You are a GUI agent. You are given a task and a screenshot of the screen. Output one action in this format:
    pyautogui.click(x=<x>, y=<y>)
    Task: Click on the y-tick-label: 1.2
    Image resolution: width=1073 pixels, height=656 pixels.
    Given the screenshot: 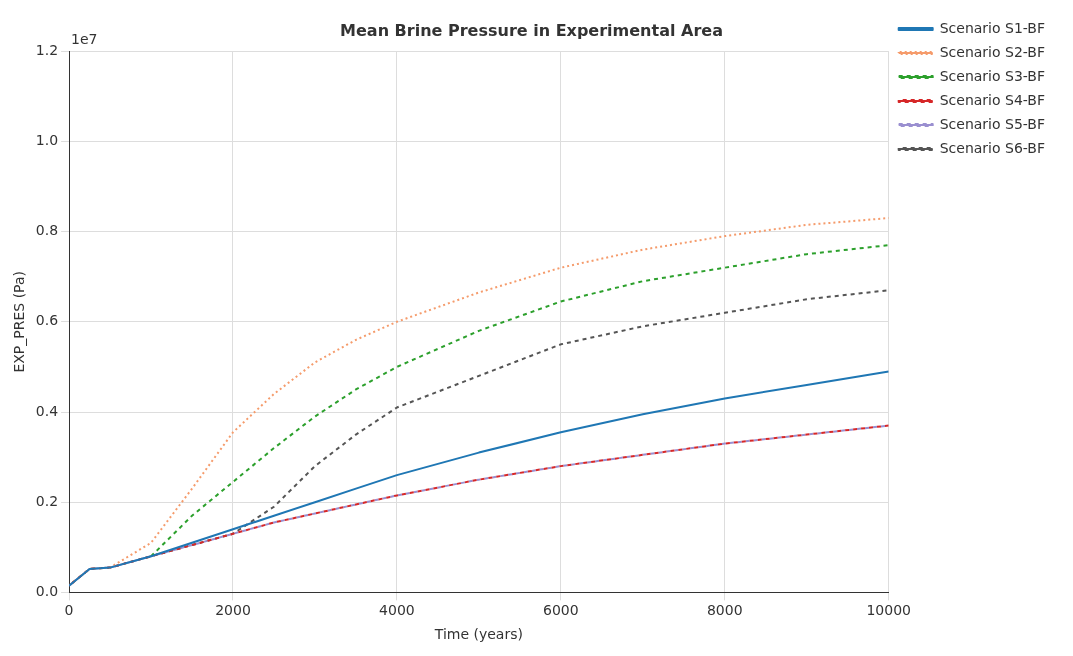 What is the action you would take?
    pyautogui.click(x=47, y=49)
    